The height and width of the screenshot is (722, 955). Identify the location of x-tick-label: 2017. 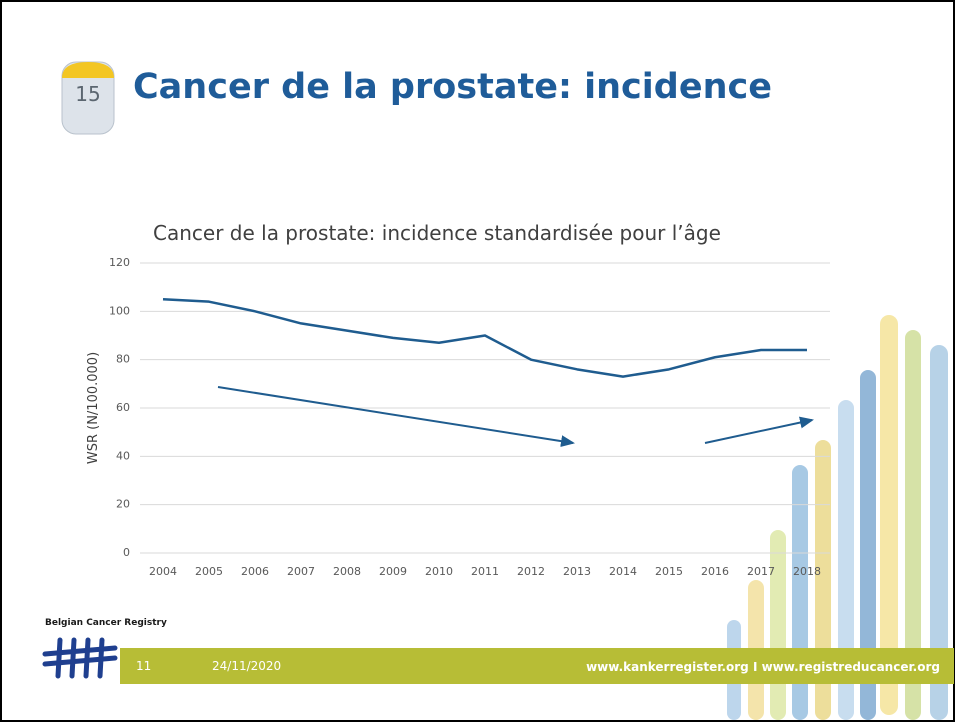
(761, 571).